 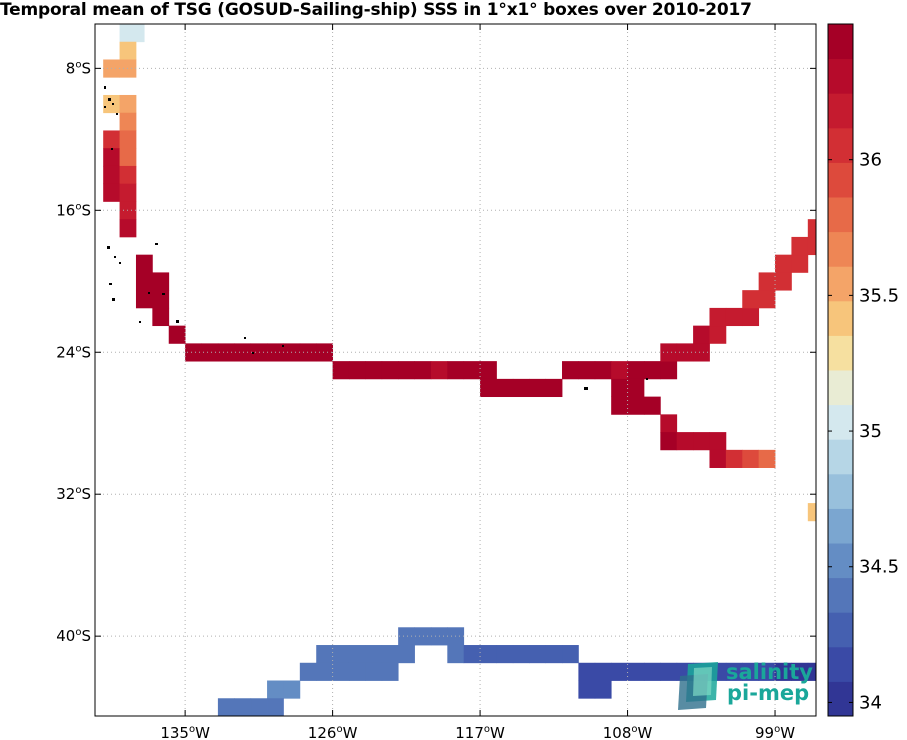 What do you see at coordinates (698, 686) in the screenshot?
I see `logo-icon` at bounding box center [698, 686].